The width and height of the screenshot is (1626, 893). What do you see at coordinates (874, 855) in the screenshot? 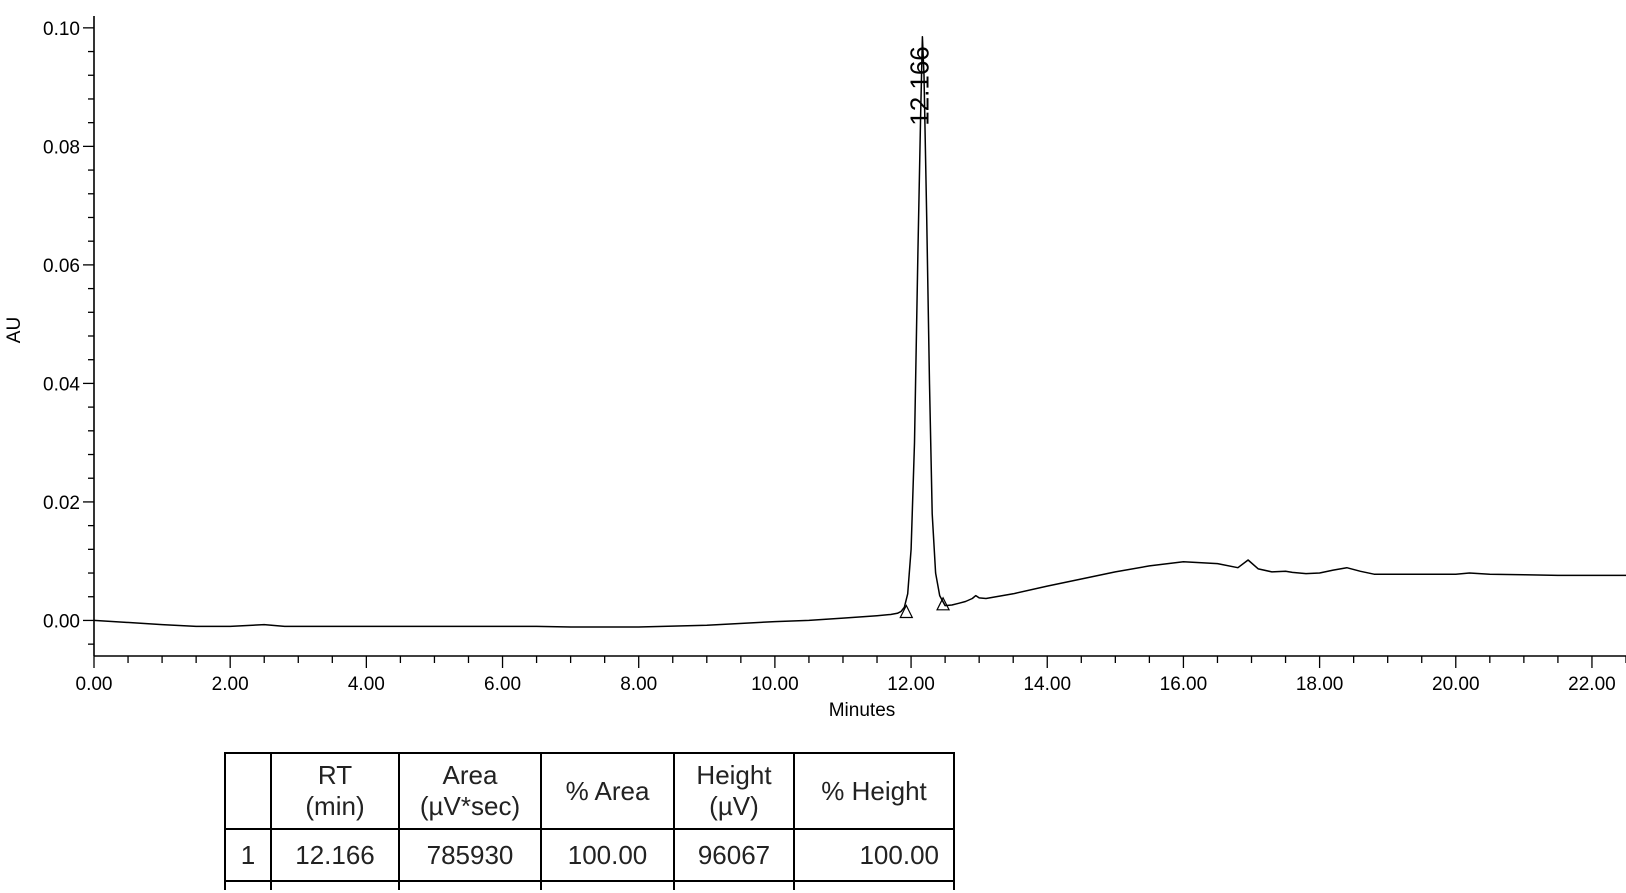
I see `cell-pct-height: 100.00` at bounding box center [874, 855].